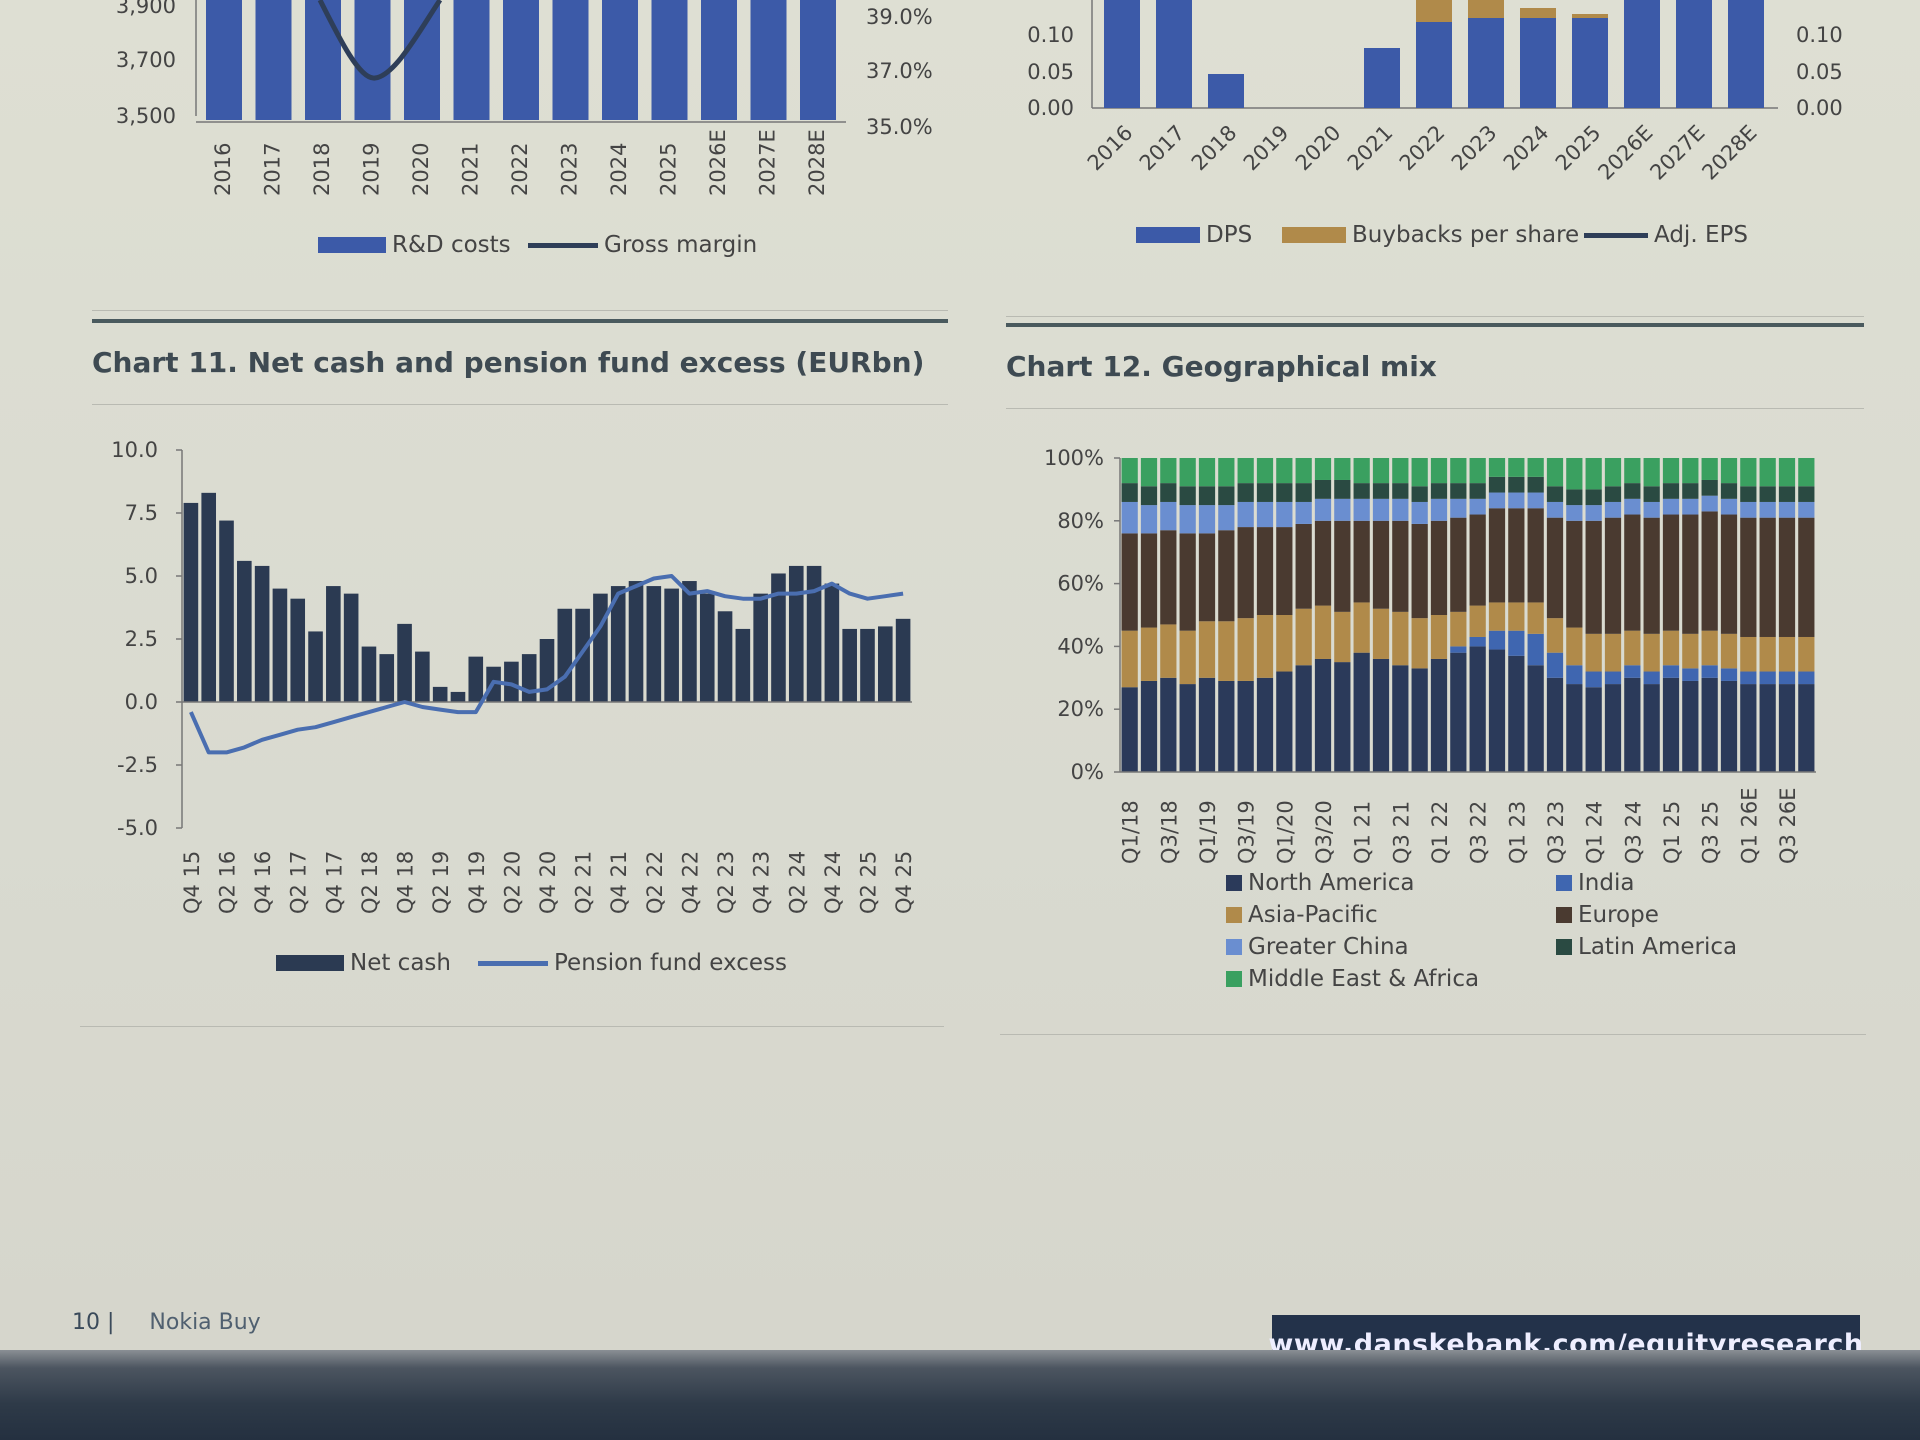 This screenshot has height=1440, width=1920. I want to click on c11-x-tick-group: Q4 25, so click(904, 882).